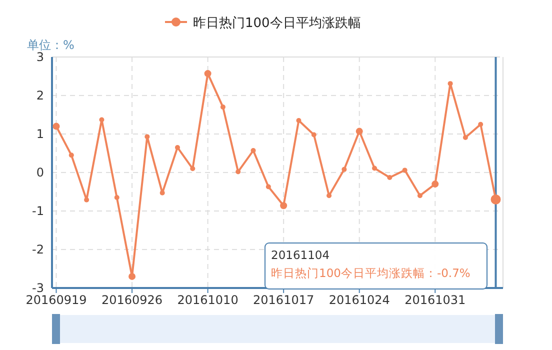 The image size is (552, 350). What do you see at coordinates (50, 45) in the screenshot?
I see `y-axis-title: 单位：%` at bounding box center [50, 45].